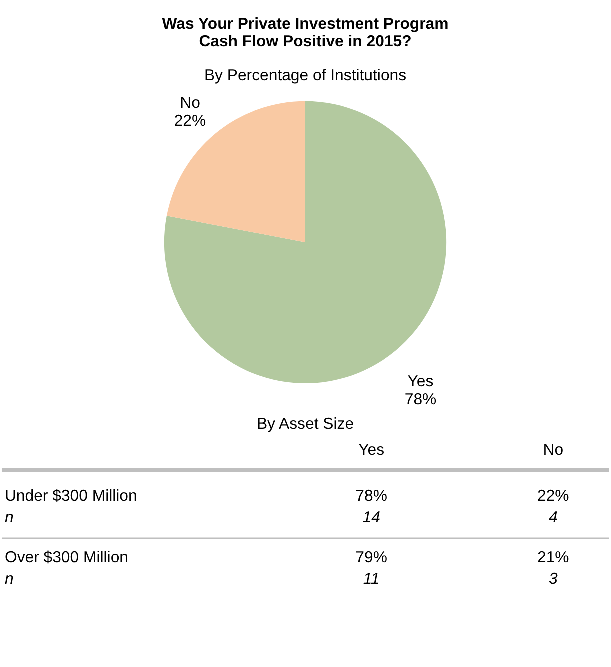 The height and width of the screenshot is (667, 611). Describe the element at coordinates (553, 496) in the screenshot. I see `text: 22%` at that location.